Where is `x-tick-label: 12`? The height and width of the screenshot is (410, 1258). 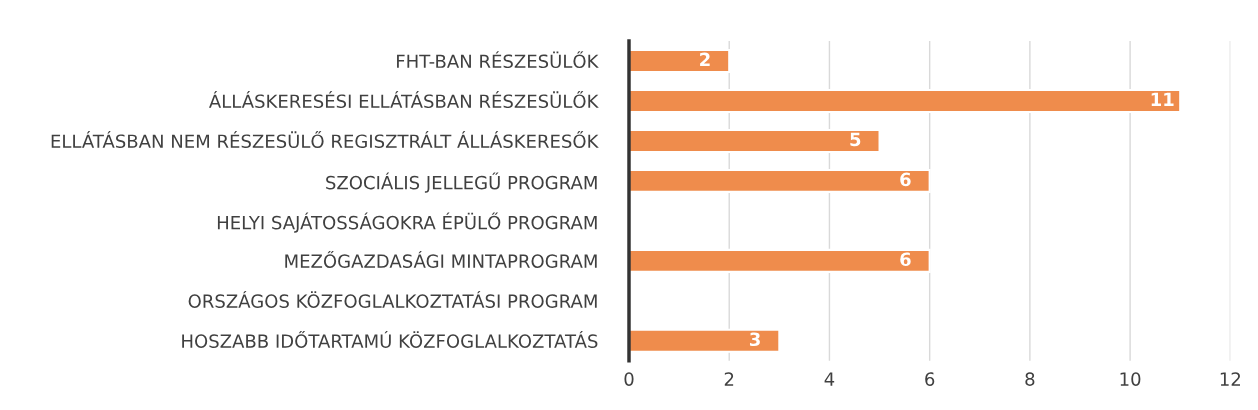 x-tick-label: 12 is located at coordinates (1230, 379).